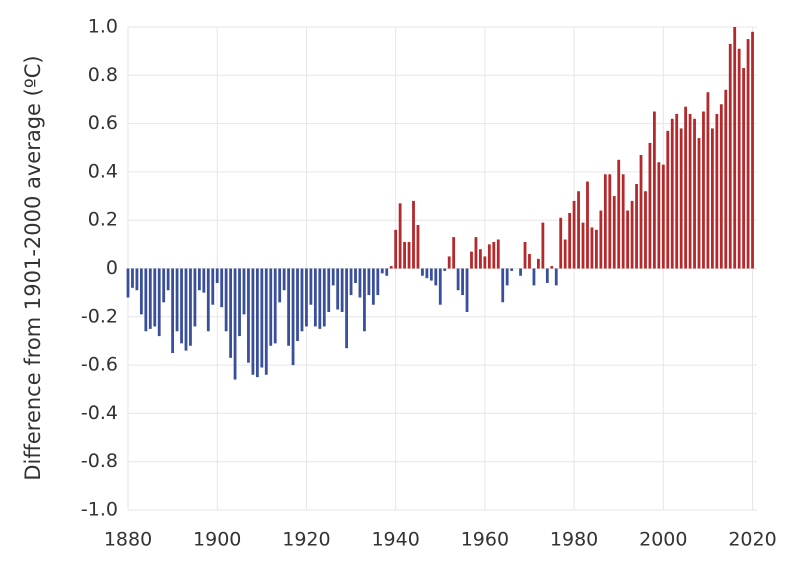 This screenshot has height=570, width=800. What do you see at coordinates (103, 171) in the screenshot?
I see `y-tick-label: 0.4` at bounding box center [103, 171].